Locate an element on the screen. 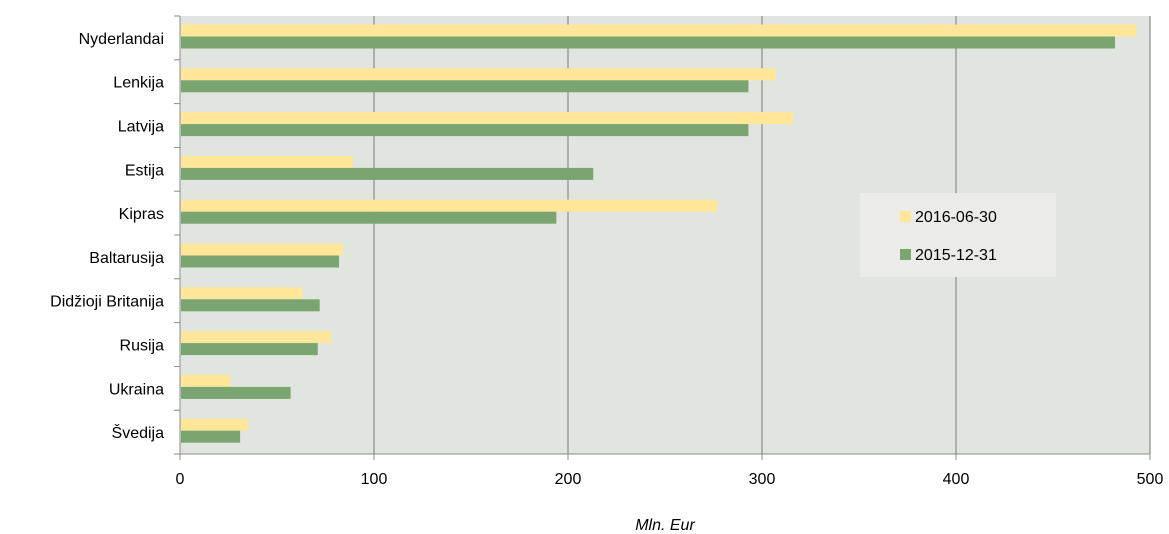 The width and height of the screenshot is (1169, 534). x-tick-label: 300 is located at coordinates (762, 479).